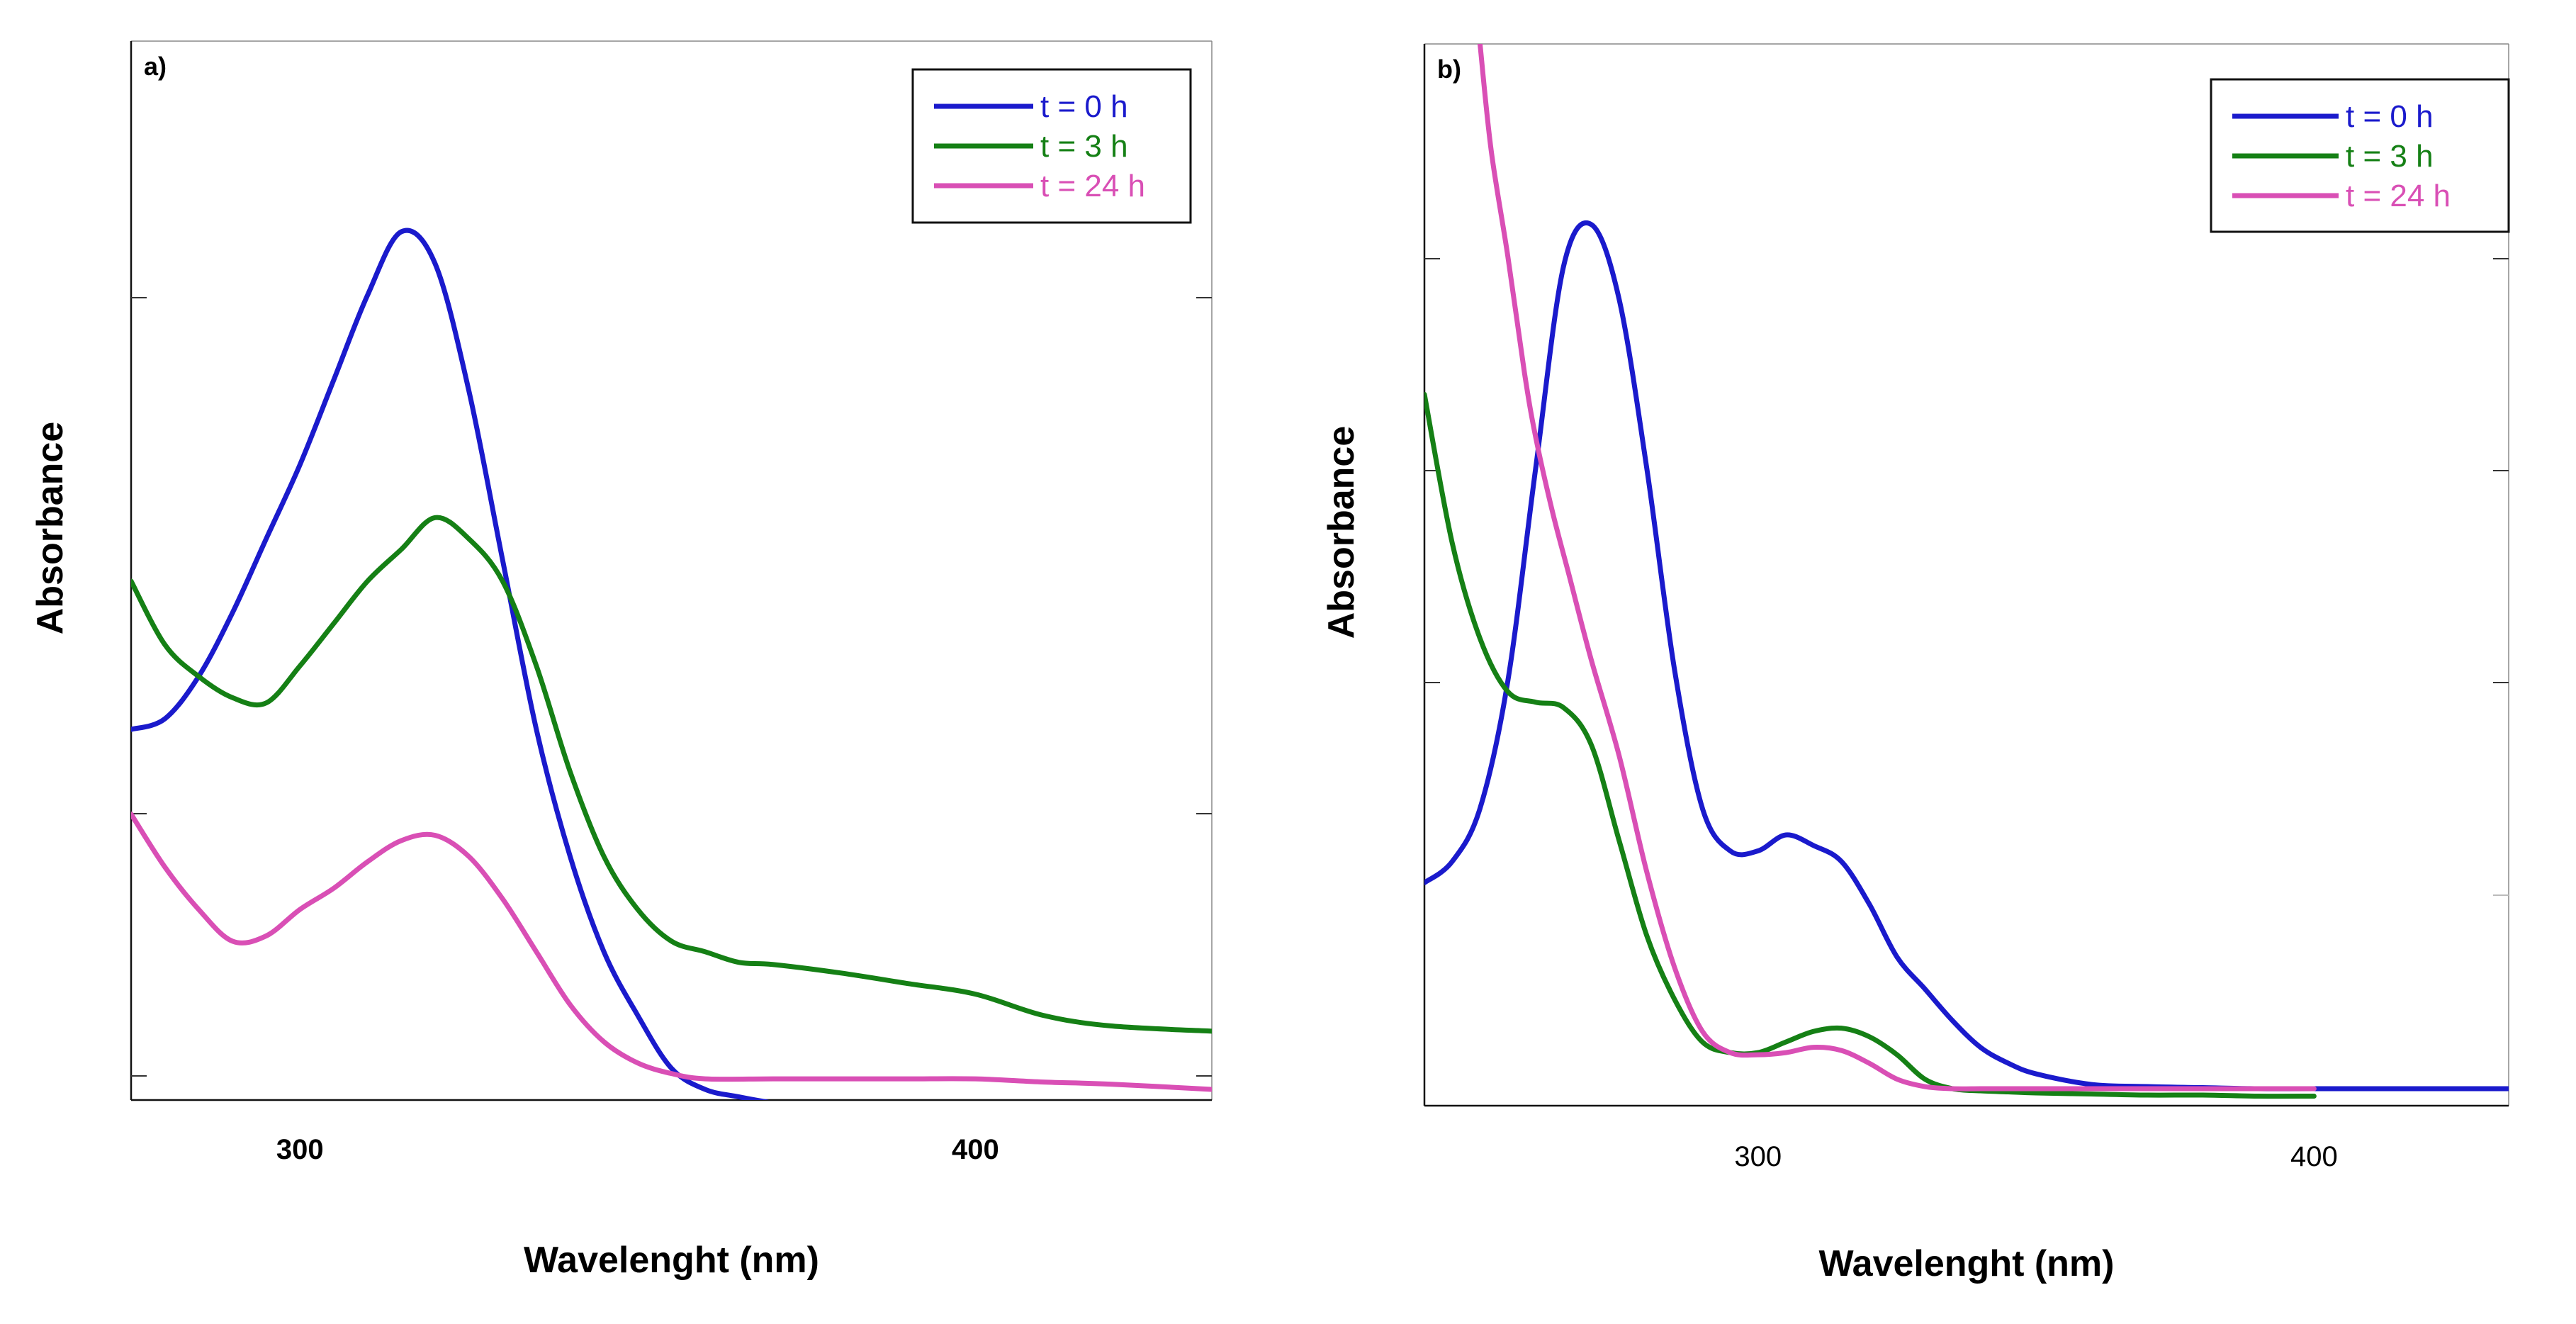 The image size is (2576, 1324). I want to click on panel-label: b), so click(1449, 69).